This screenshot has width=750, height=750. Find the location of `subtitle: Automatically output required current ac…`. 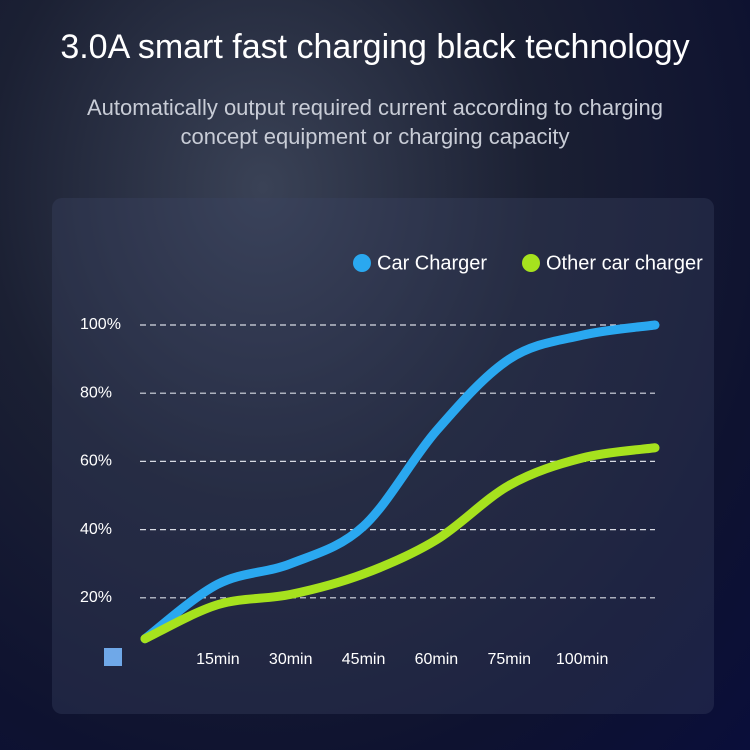

subtitle: Automatically output required current ac… is located at coordinates (375, 122).